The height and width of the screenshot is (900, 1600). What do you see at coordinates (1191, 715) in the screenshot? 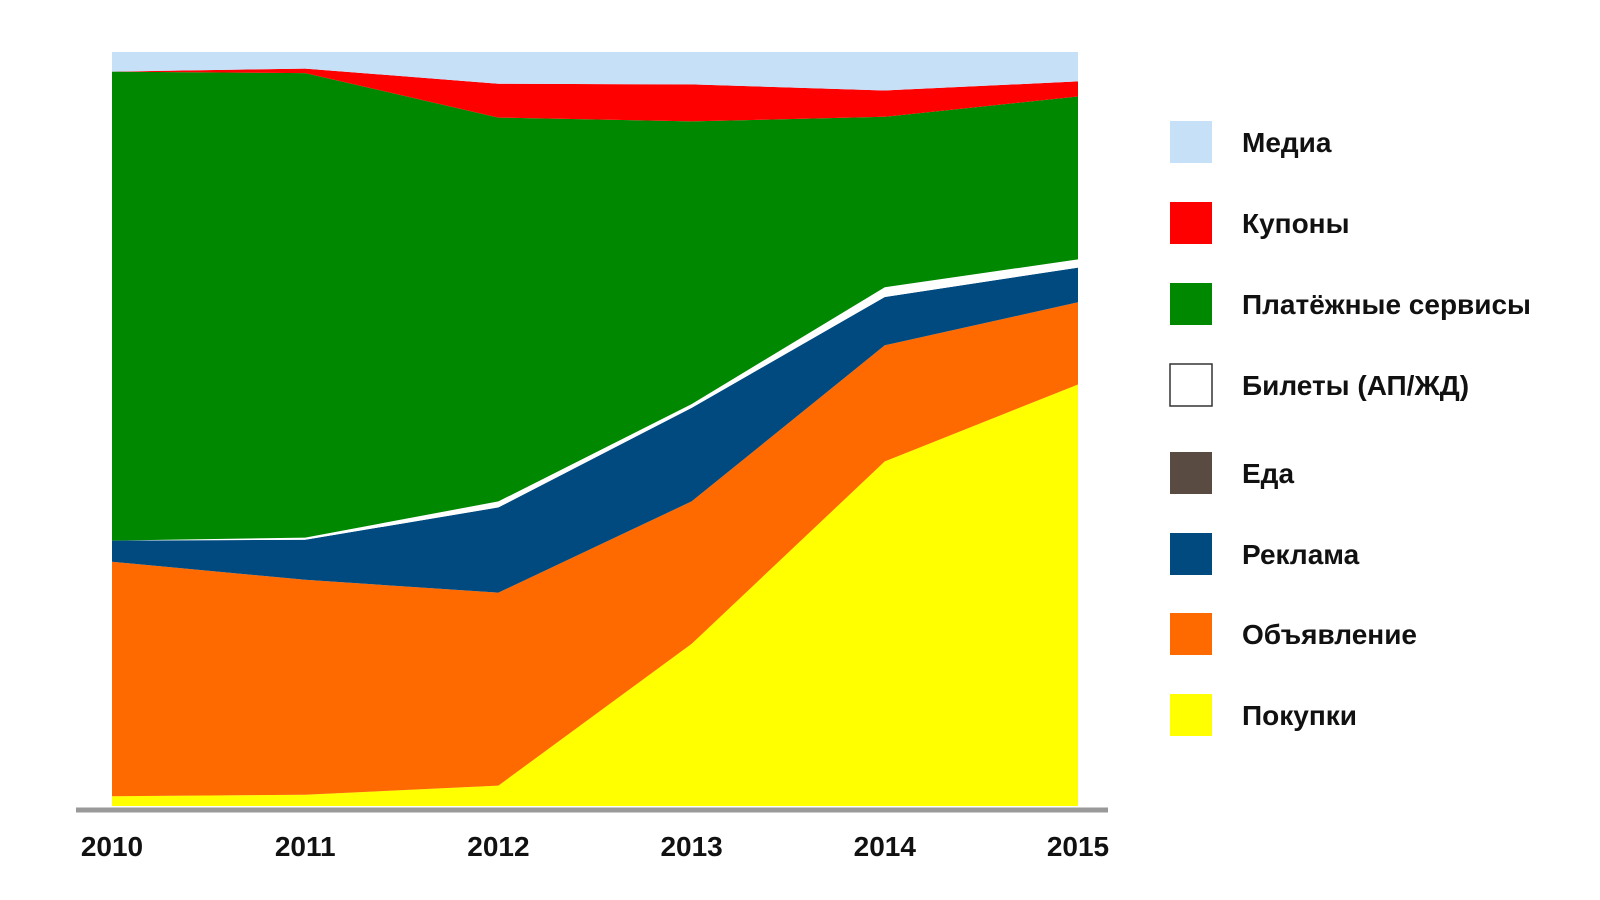
I see `legend-swatch-покупки` at bounding box center [1191, 715].